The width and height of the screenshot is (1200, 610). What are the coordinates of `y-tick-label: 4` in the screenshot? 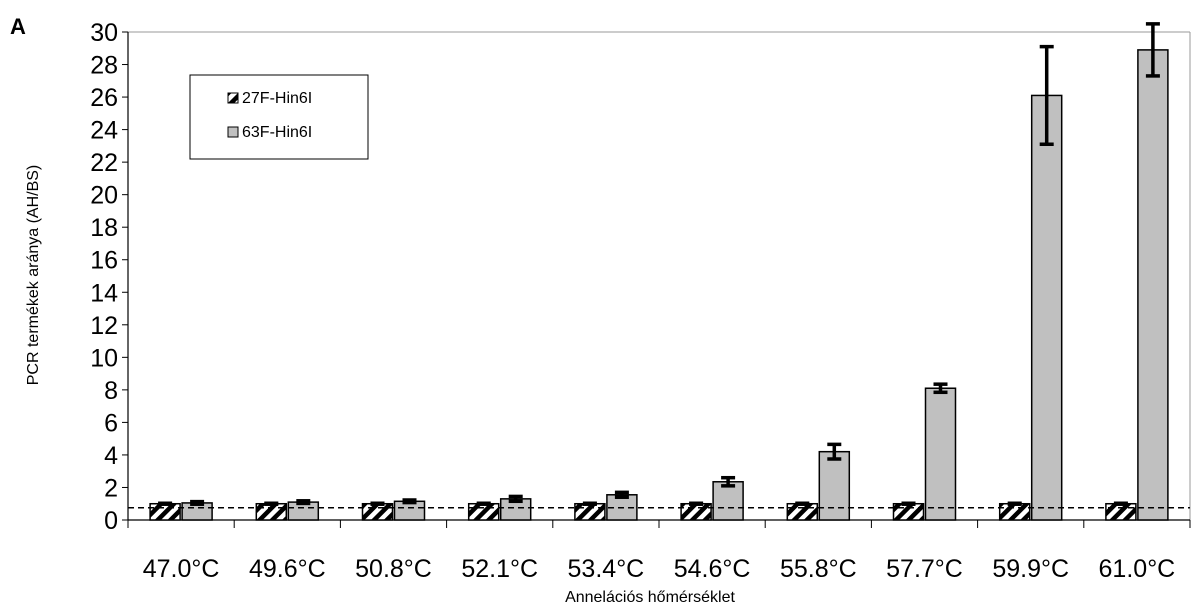 It's located at (111, 456).